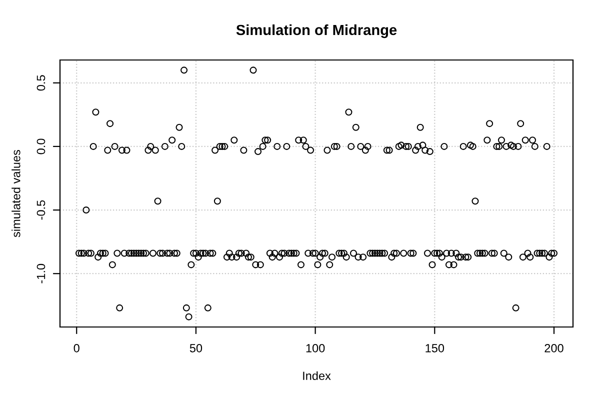  Describe the element at coordinates (315, 348) in the screenshot. I see `x-tick-label: 100` at that location.